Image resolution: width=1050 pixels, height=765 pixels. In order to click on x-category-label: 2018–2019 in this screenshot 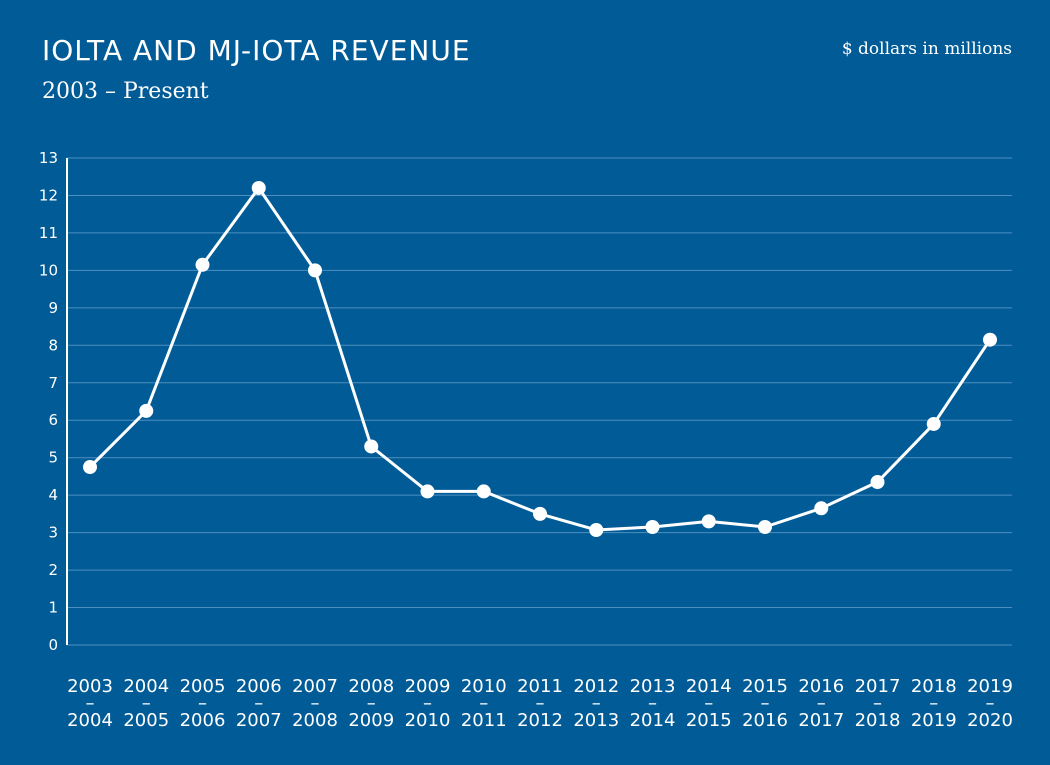, I will do `click(934, 703)`.